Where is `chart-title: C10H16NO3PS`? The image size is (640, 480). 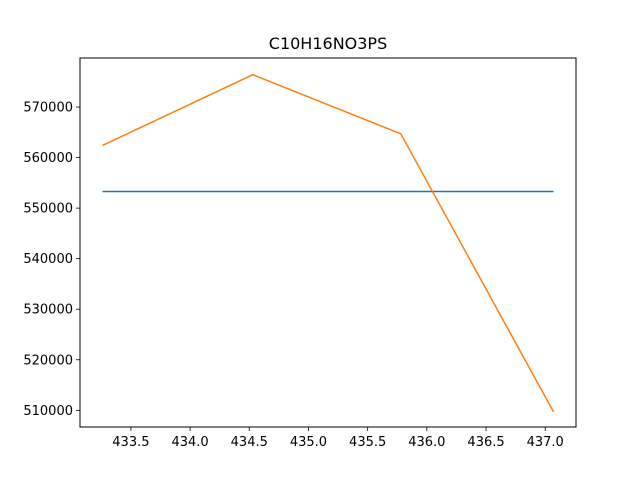 chart-title: C10H16NO3PS is located at coordinates (328, 43).